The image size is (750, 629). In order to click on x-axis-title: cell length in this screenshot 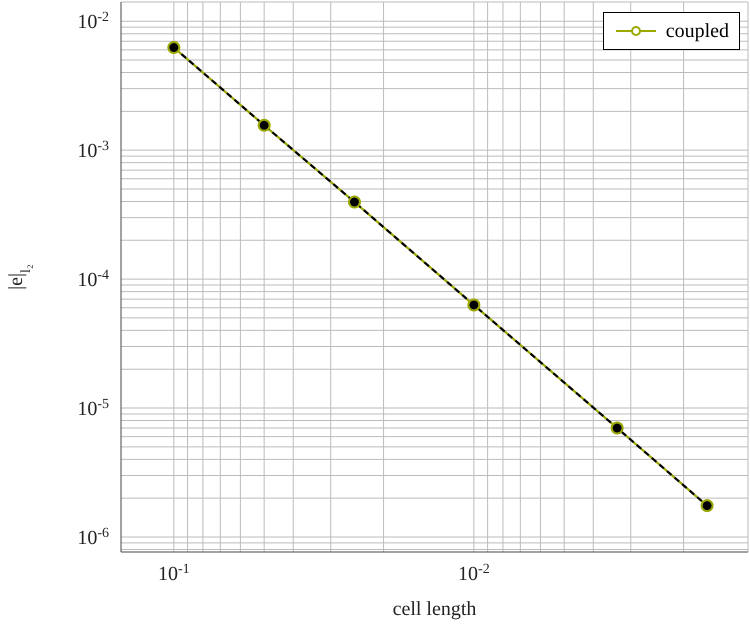, I will do `click(434, 609)`.